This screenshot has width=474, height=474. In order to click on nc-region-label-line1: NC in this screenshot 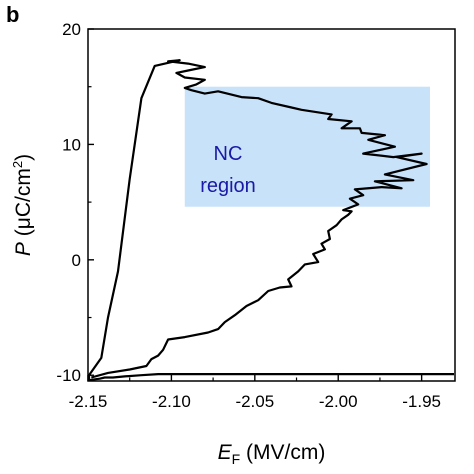, I will do `click(228, 154)`.